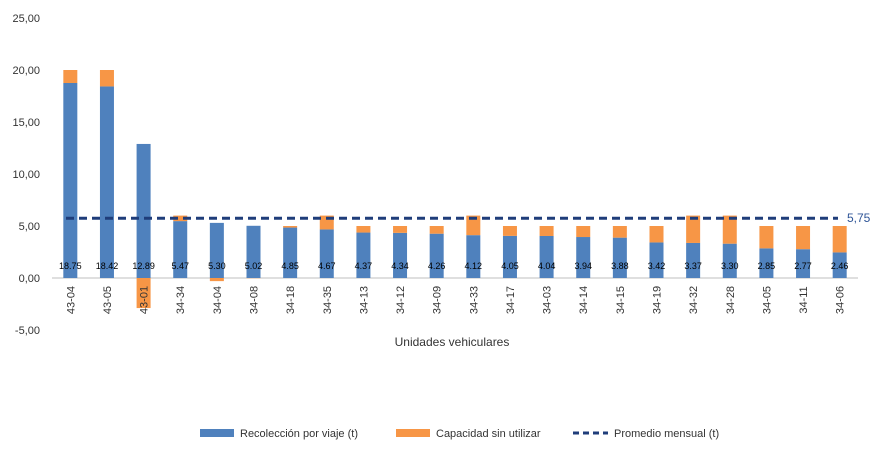 The image size is (878, 455). What do you see at coordinates (621, 300) in the screenshot?
I see `x-tick-label: 34-15` at bounding box center [621, 300].